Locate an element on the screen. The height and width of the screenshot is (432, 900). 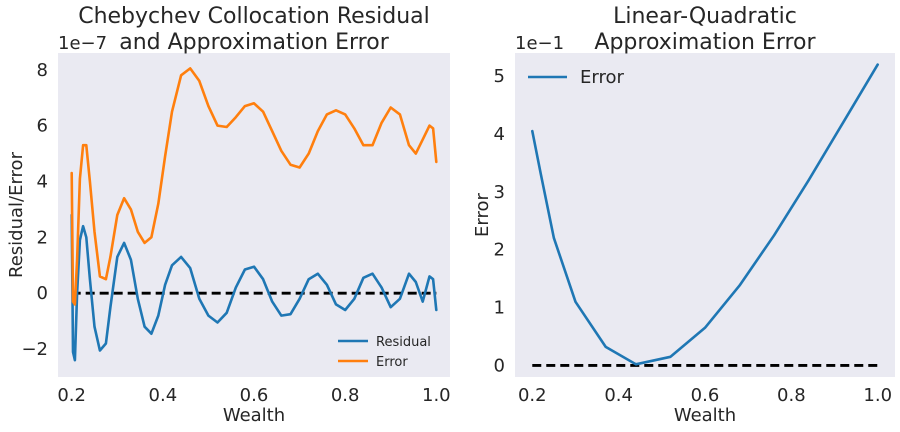
y-tick-label: 8 is located at coordinates (42, 70).